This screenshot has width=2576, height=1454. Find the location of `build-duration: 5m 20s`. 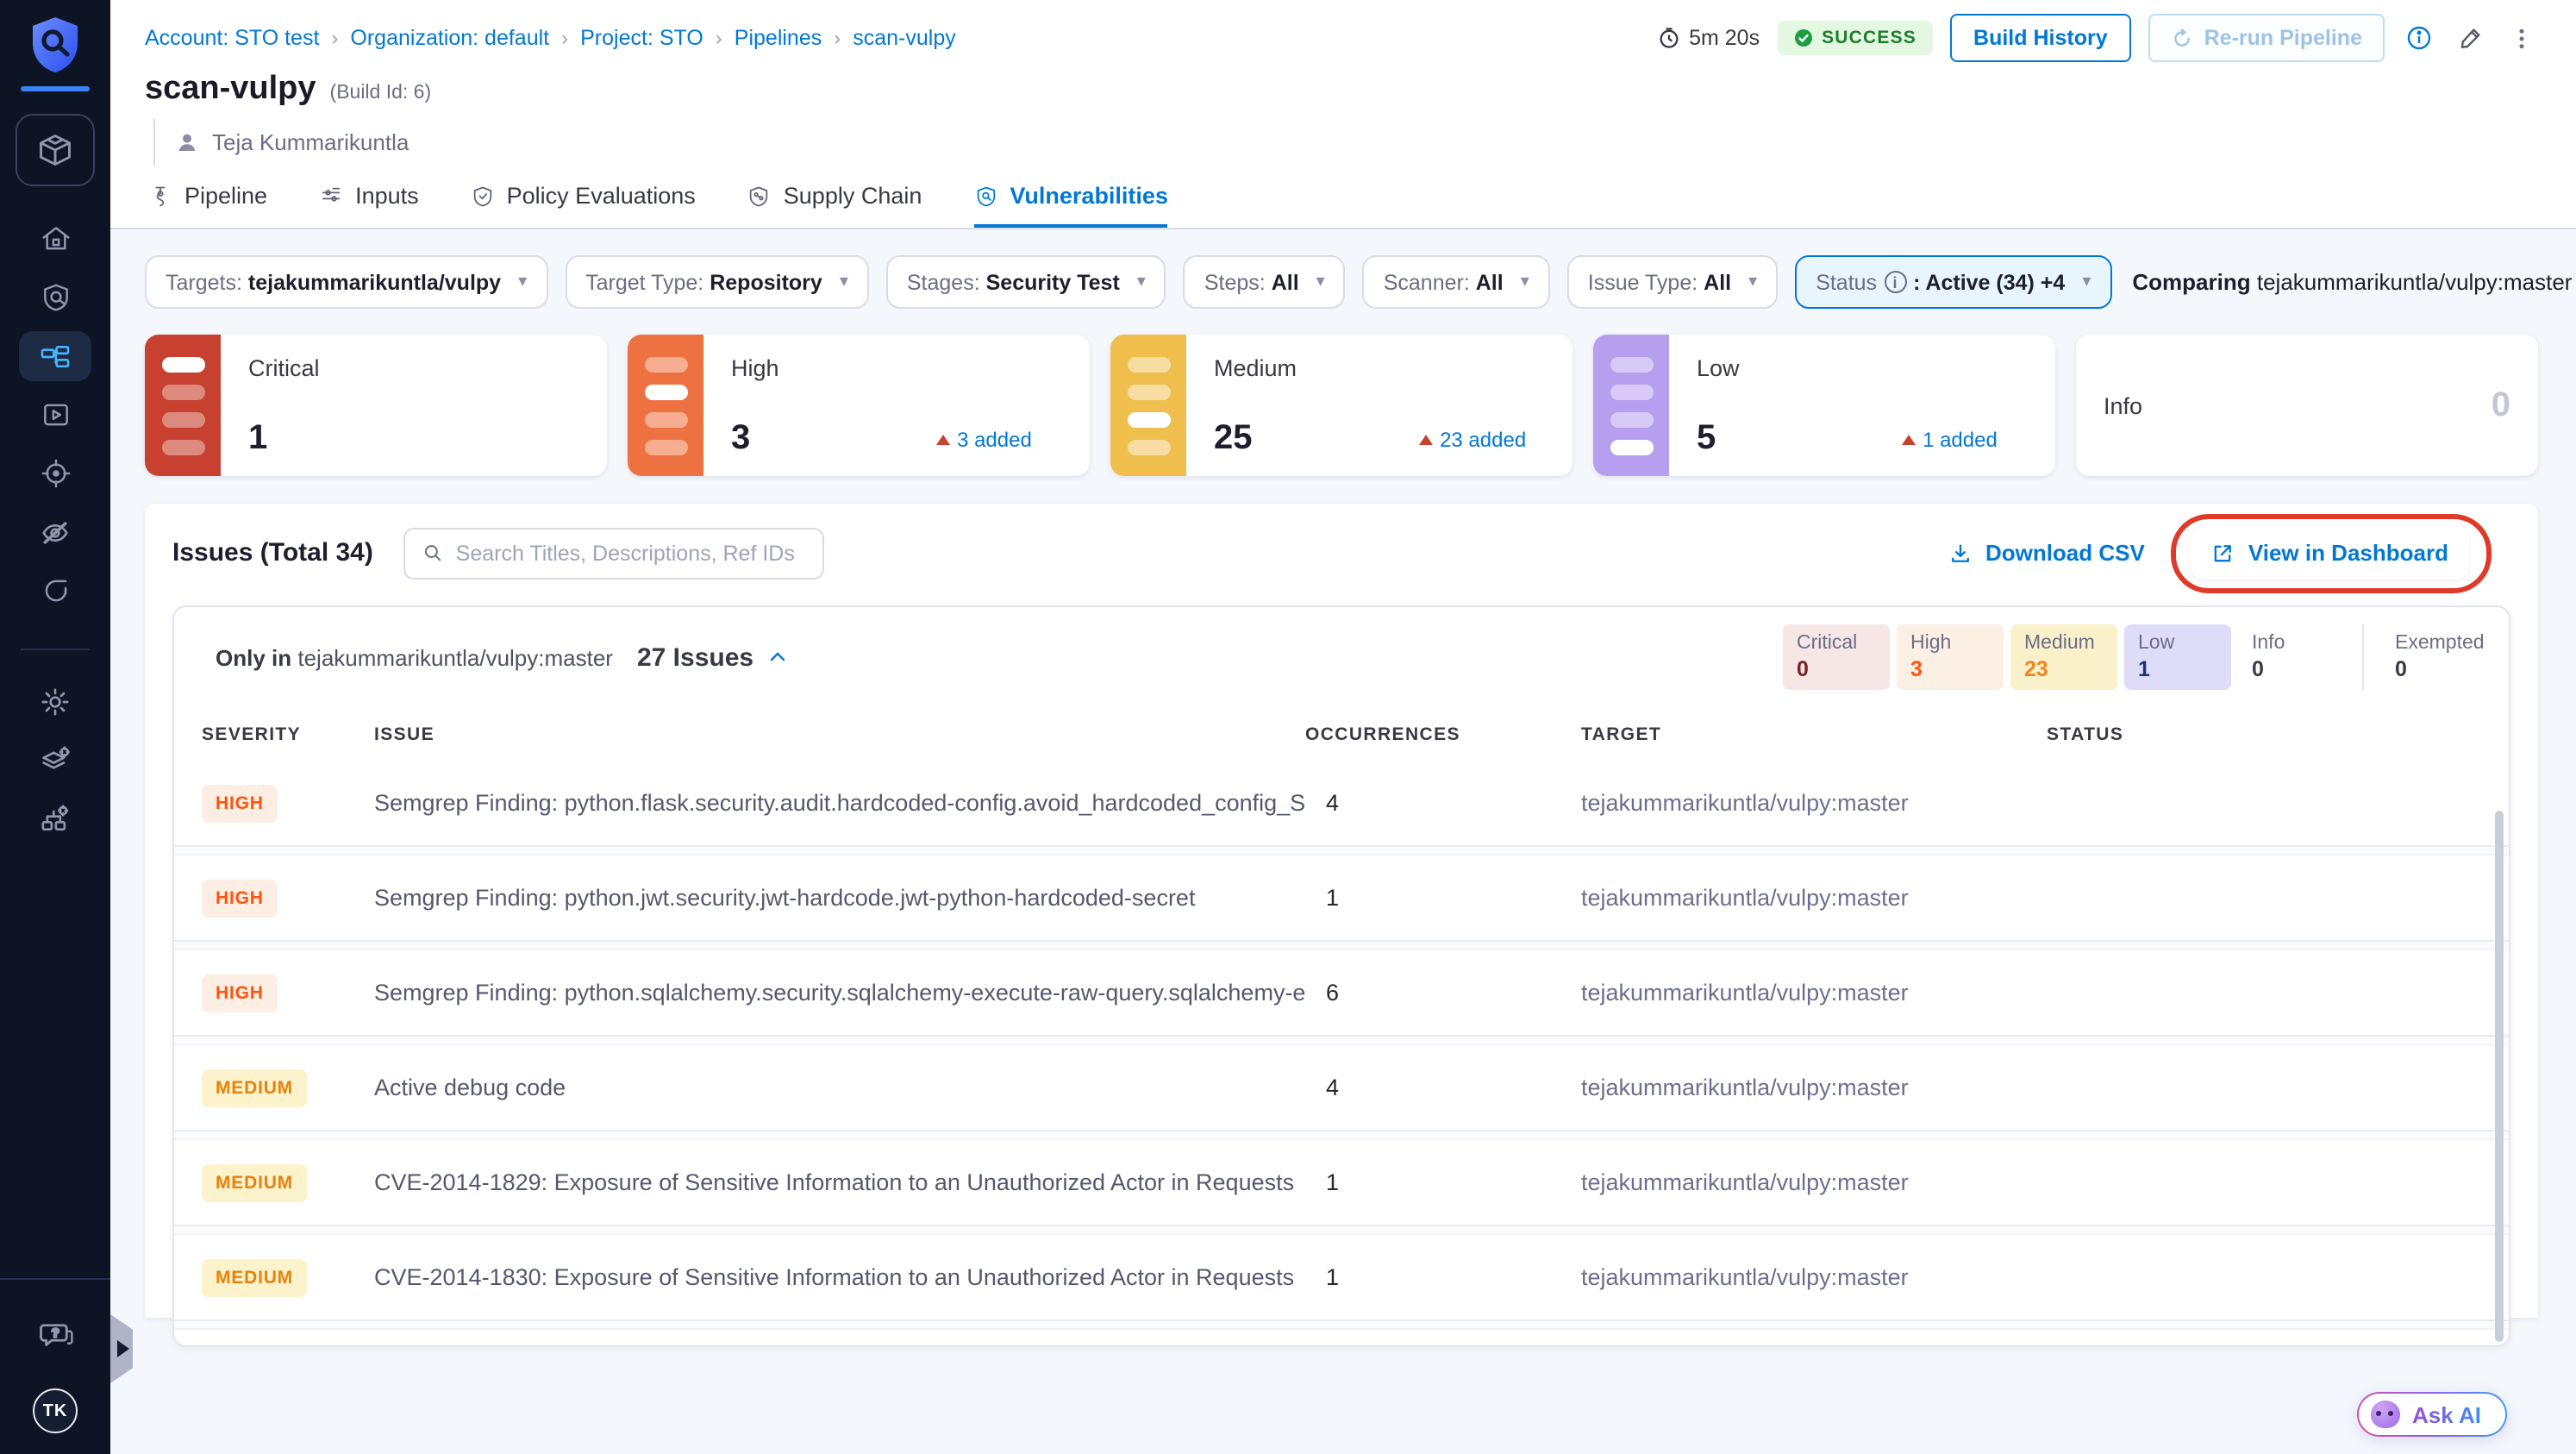

build-duration: 5m 20s is located at coordinates (1708, 38).